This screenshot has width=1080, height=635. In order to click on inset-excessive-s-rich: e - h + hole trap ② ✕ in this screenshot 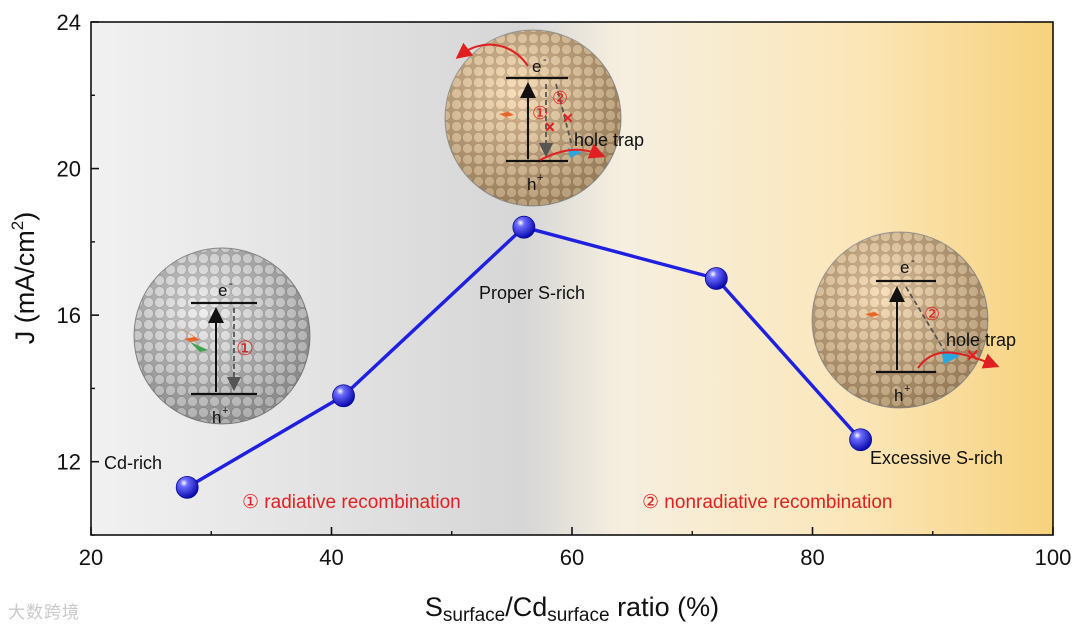, I will do `click(913, 320)`.